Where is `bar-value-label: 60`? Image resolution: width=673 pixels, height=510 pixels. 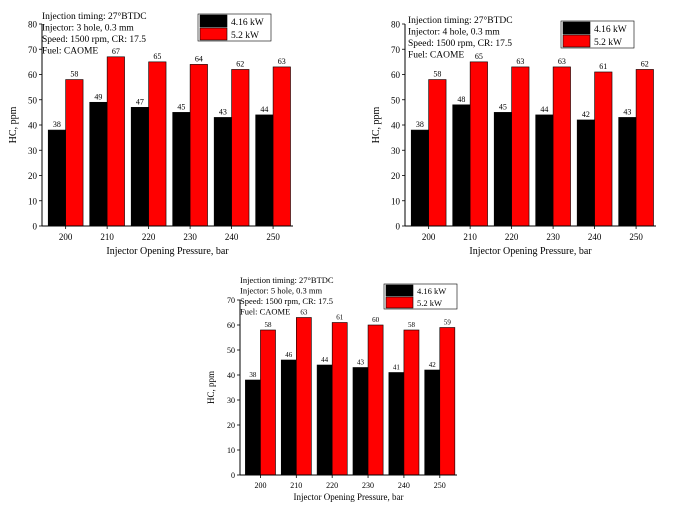
bar-value-label: 60 is located at coordinates (376, 320).